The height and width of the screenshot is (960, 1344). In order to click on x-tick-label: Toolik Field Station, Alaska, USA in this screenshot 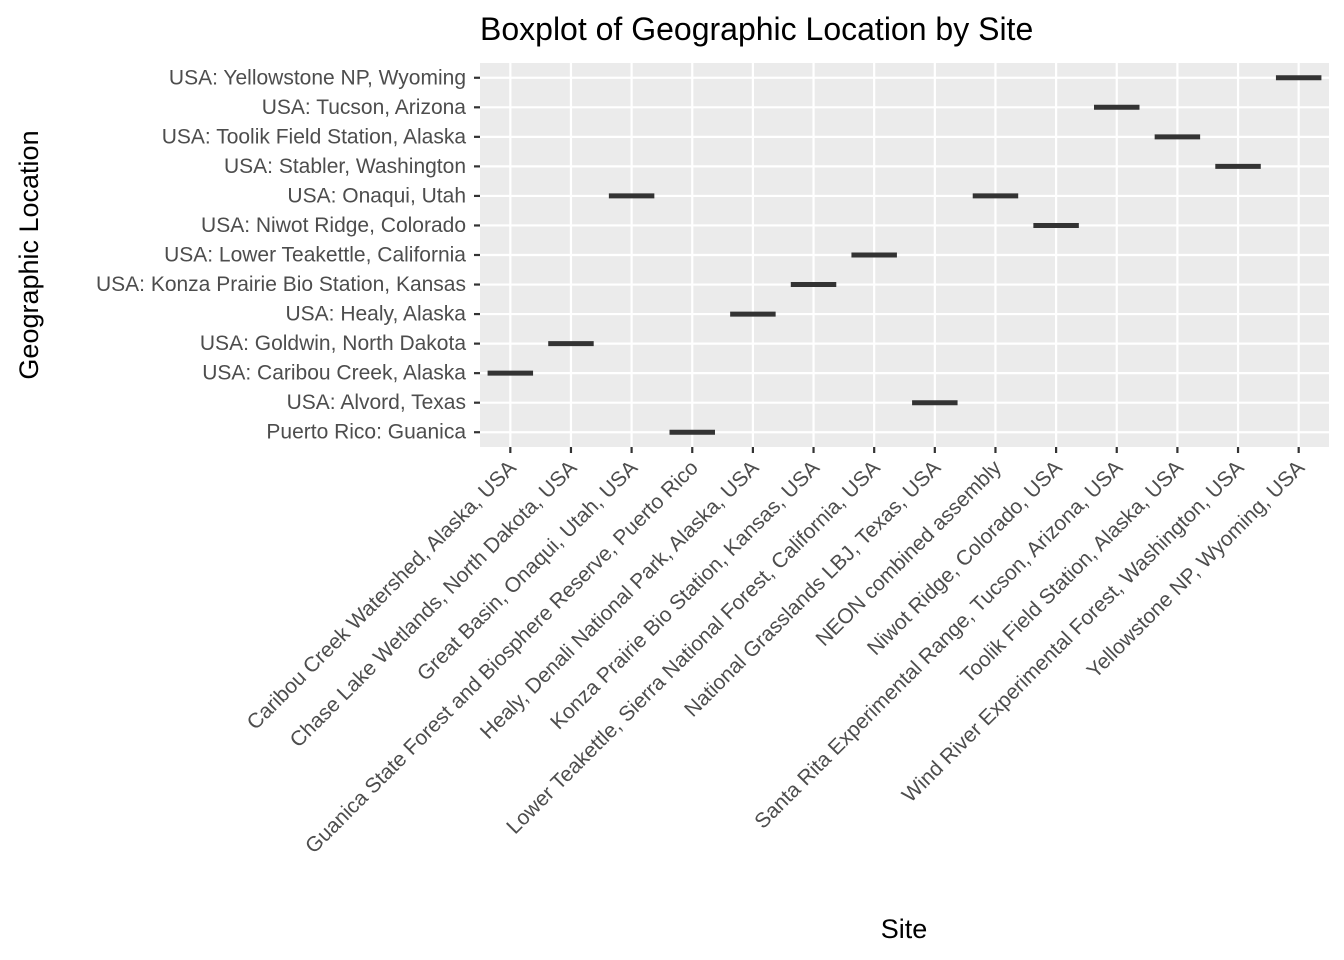, I will do `click(1072, 572)`.